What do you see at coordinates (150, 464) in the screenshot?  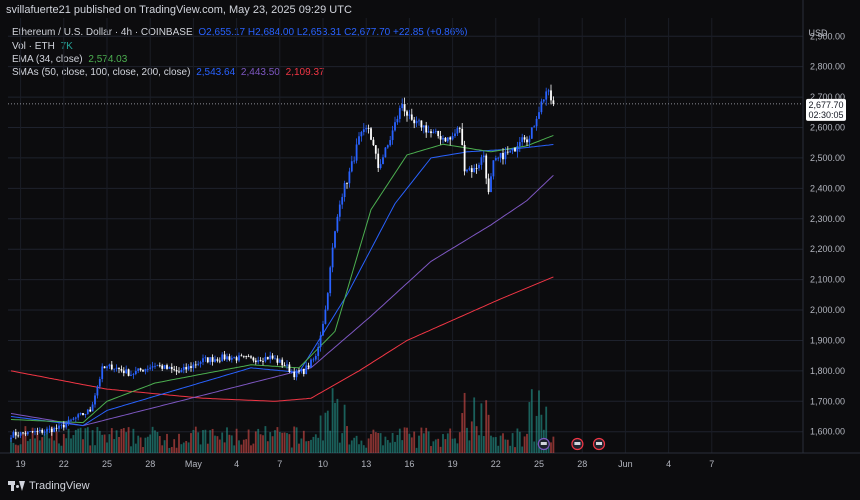 I see `time-tick: 28` at bounding box center [150, 464].